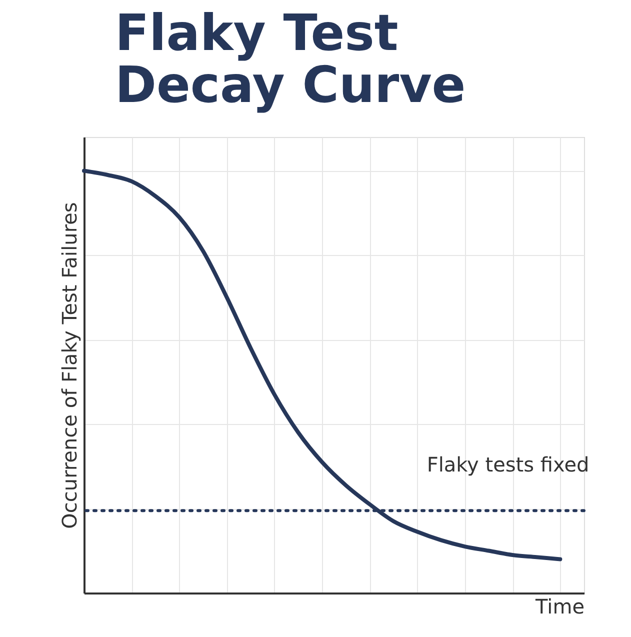  I want to click on x-axis-title: Time, so click(559, 606).